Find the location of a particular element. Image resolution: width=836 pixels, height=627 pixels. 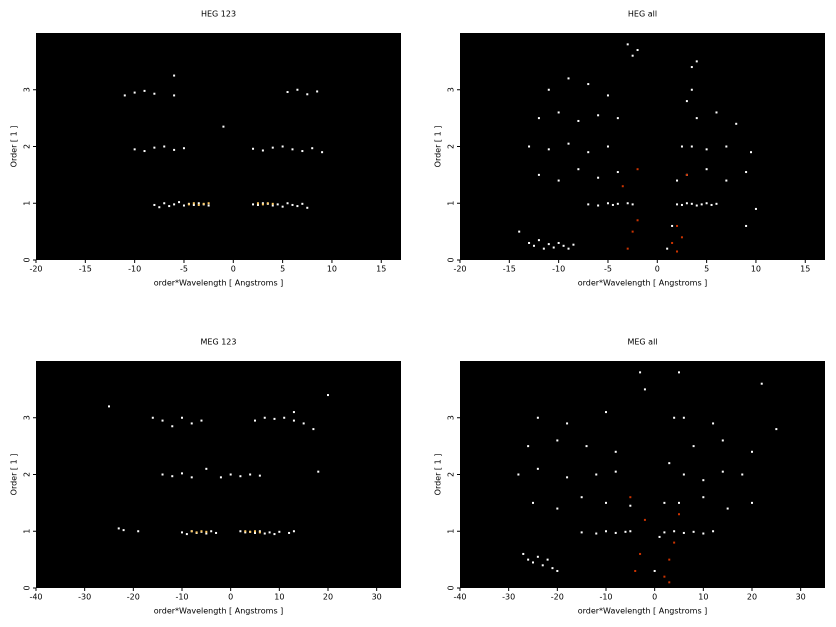

x-tick-label: -10 is located at coordinates (181, 597).